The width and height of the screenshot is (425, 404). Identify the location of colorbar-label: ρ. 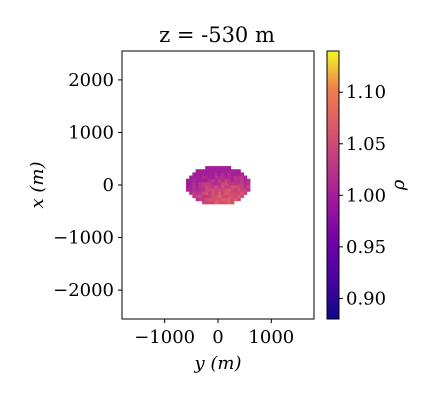
(398, 185).